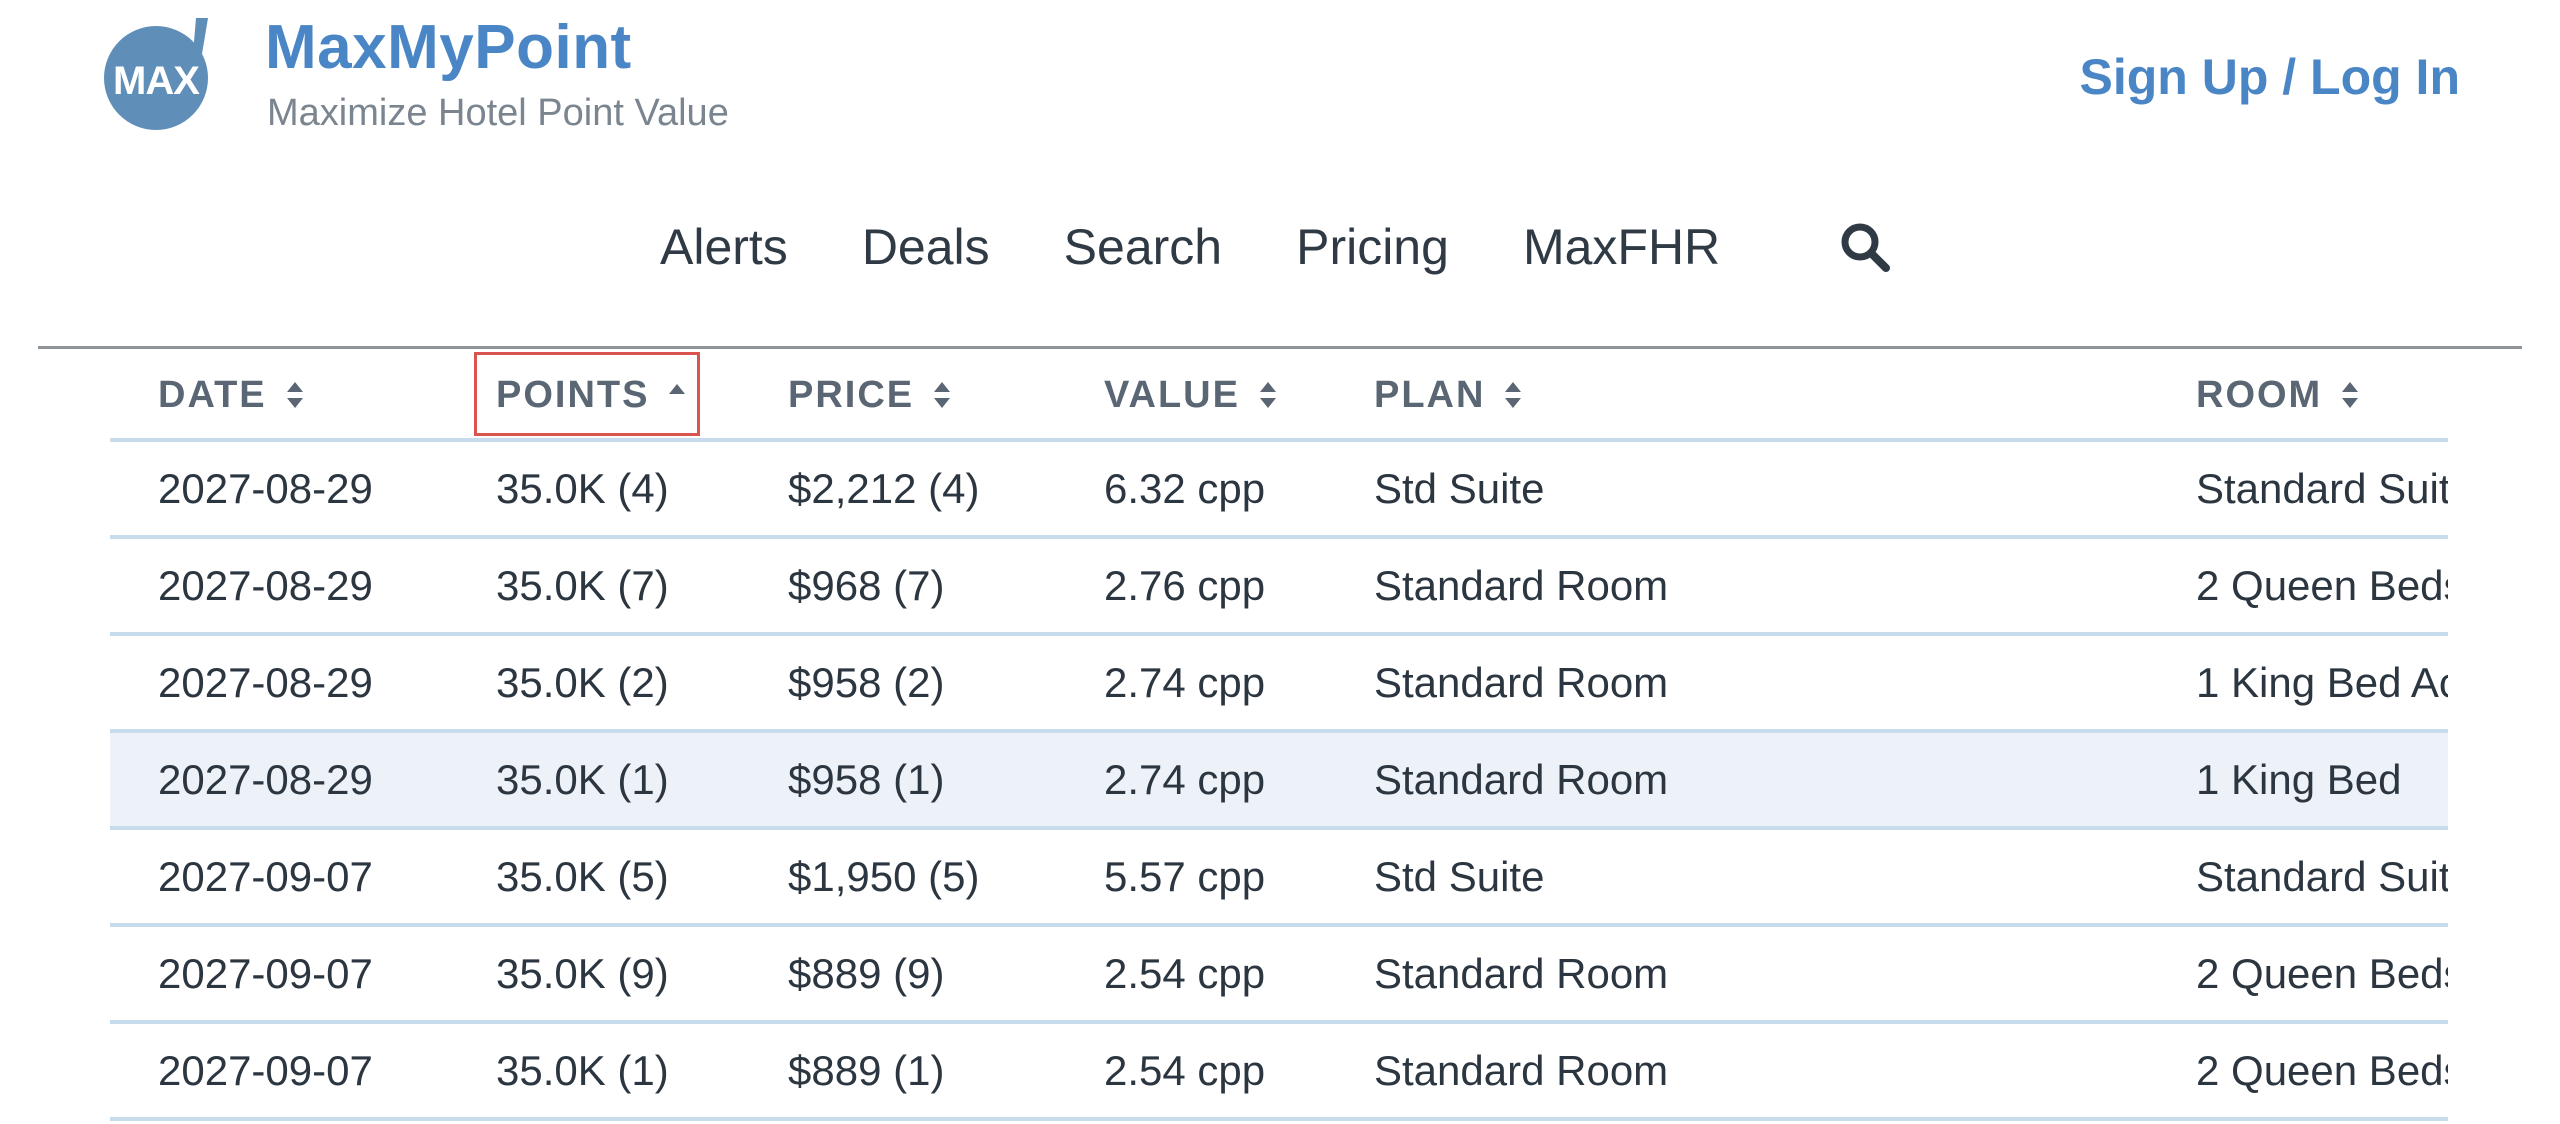  What do you see at coordinates (1372, 247) in the screenshot?
I see `nav-item-pricing: Pricing` at bounding box center [1372, 247].